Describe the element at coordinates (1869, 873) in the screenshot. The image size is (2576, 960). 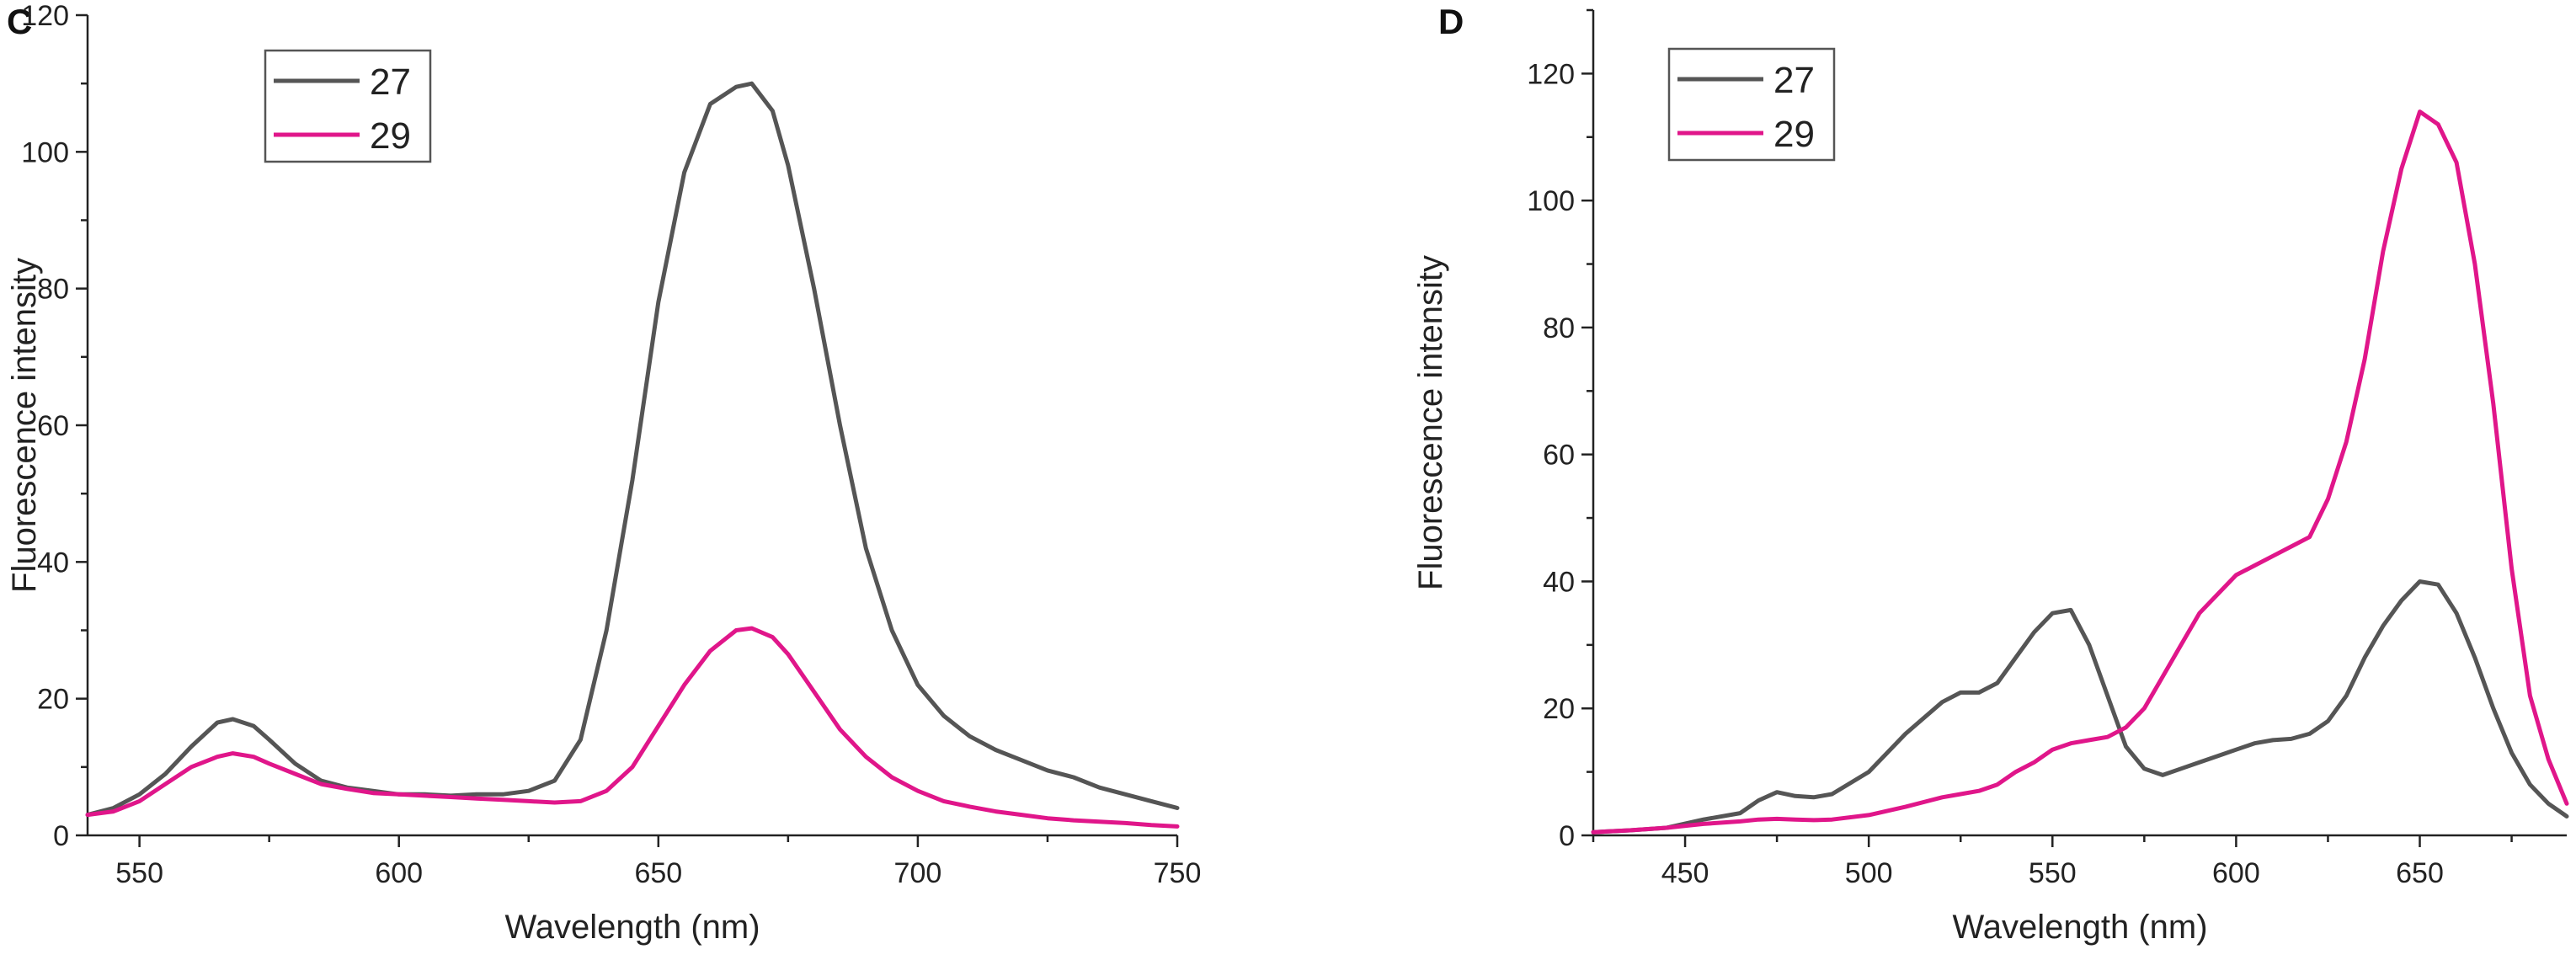
I see `x-tick-label: 500` at that location.